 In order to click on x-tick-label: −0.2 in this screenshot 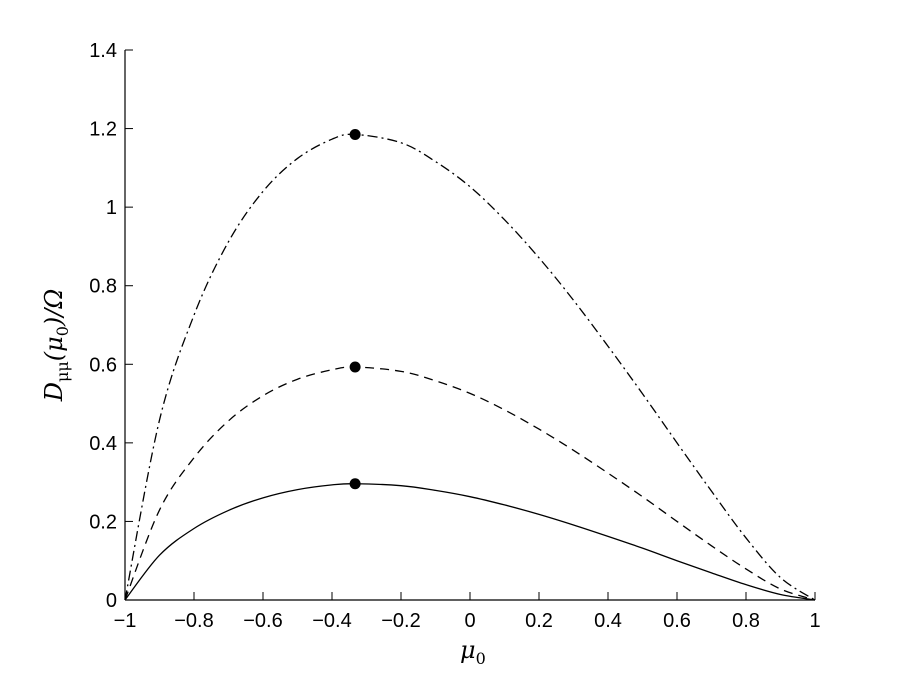, I will do `click(400, 621)`.